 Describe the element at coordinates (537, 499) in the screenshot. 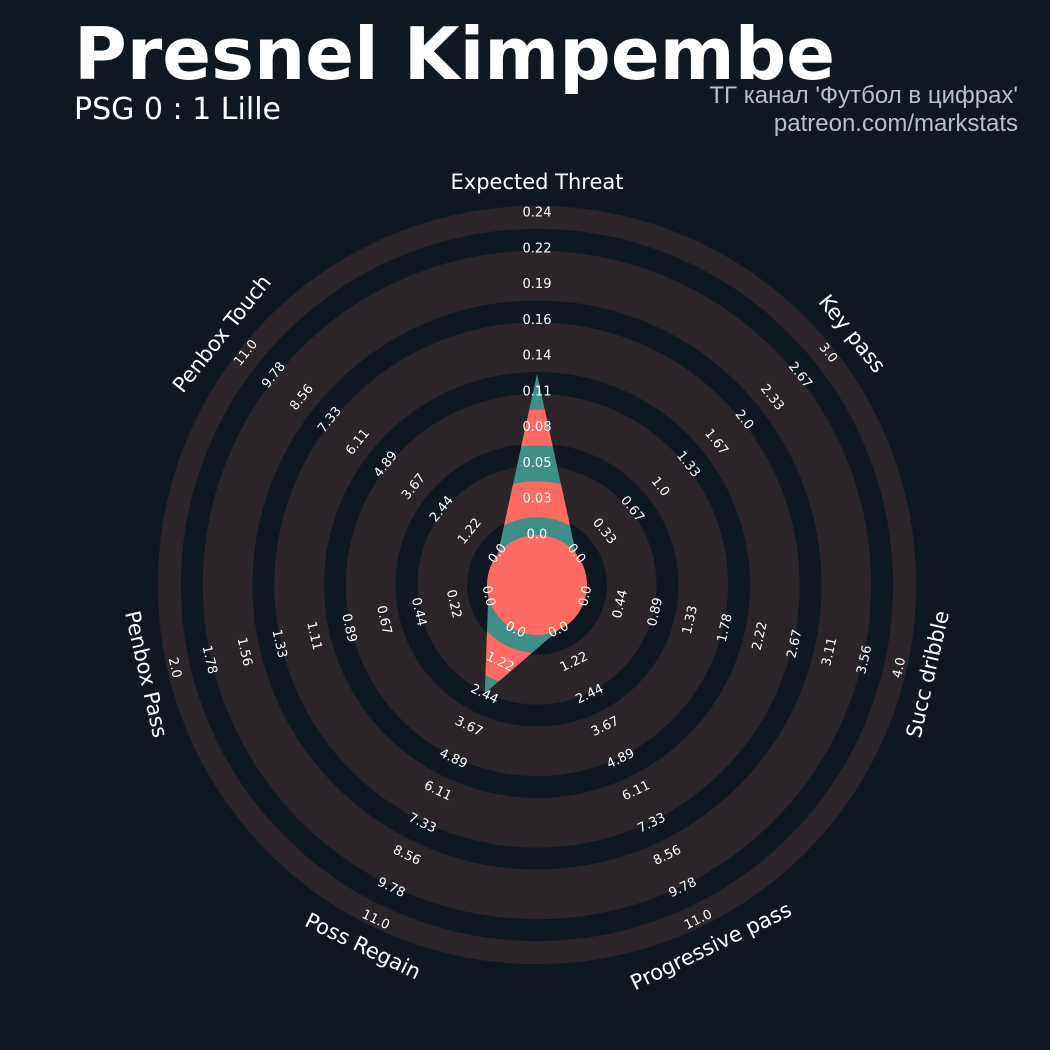

I see `radar-tick-label: 0.03` at that location.